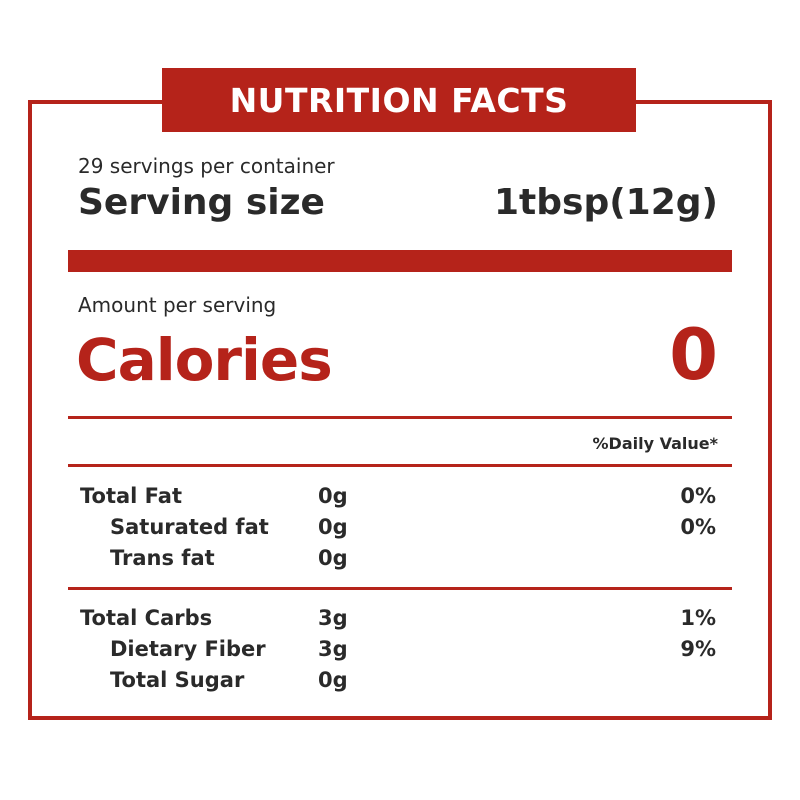 This screenshot has width=800, height=800. What do you see at coordinates (177, 680) in the screenshot?
I see `nutrient-name: Total Sugar` at bounding box center [177, 680].